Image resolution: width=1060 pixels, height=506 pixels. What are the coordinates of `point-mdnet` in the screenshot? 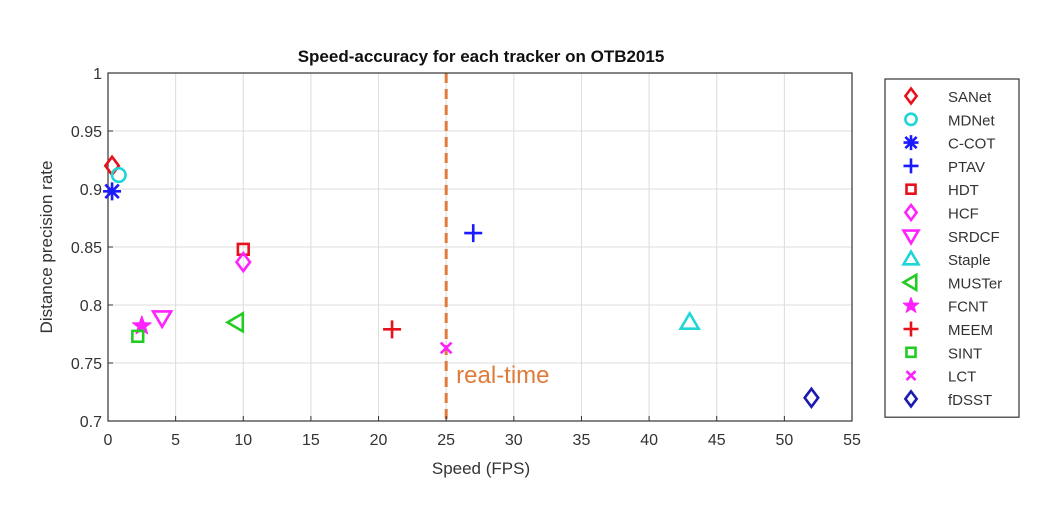 It's located at (118, 175).